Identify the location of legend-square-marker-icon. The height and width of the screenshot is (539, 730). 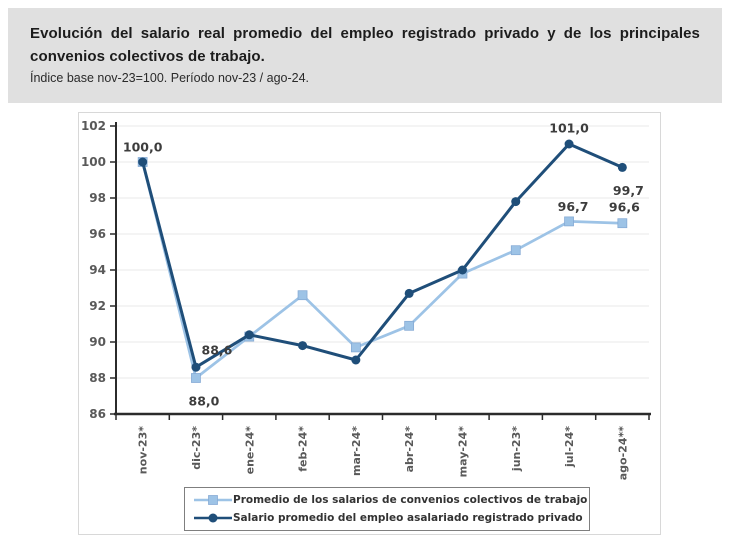
(213, 500).